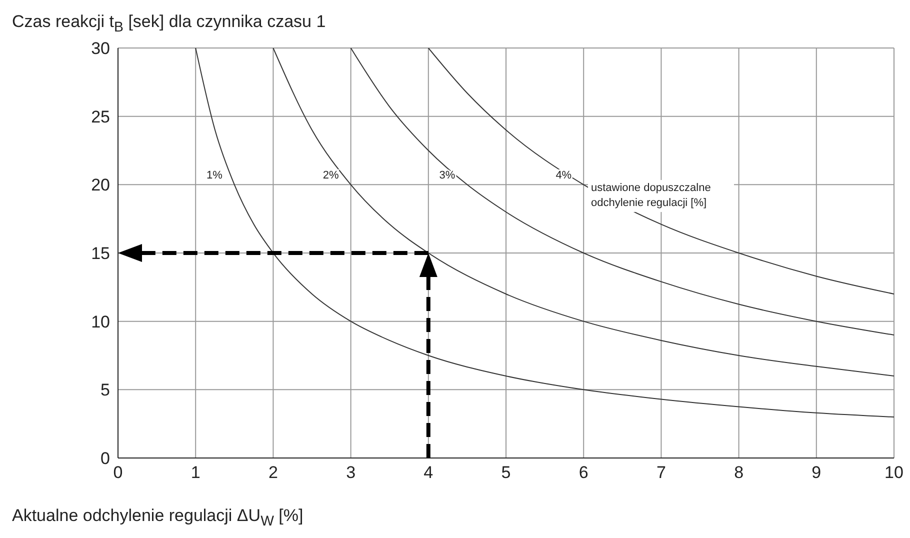 The height and width of the screenshot is (538, 910). What do you see at coordinates (331, 176) in the screenshot?
I see `series-label: 2%` at bounding box center [331, 176].